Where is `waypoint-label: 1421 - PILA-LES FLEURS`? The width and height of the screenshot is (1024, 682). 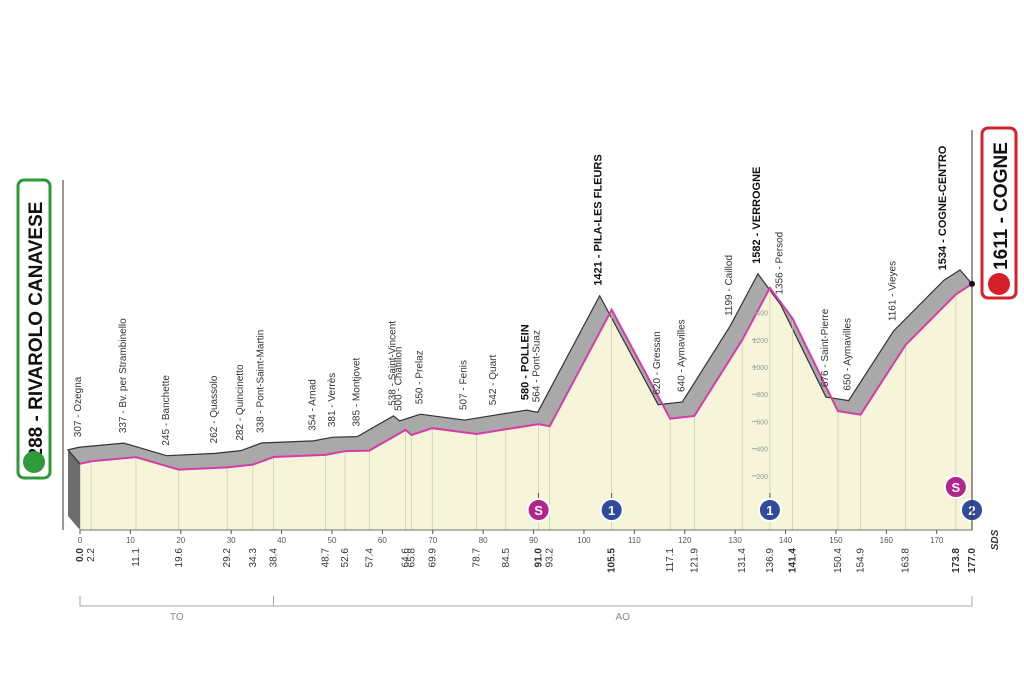
waypoint-label: 1421 - PILA-LES FLEURS is located at coordinates (599, 219).